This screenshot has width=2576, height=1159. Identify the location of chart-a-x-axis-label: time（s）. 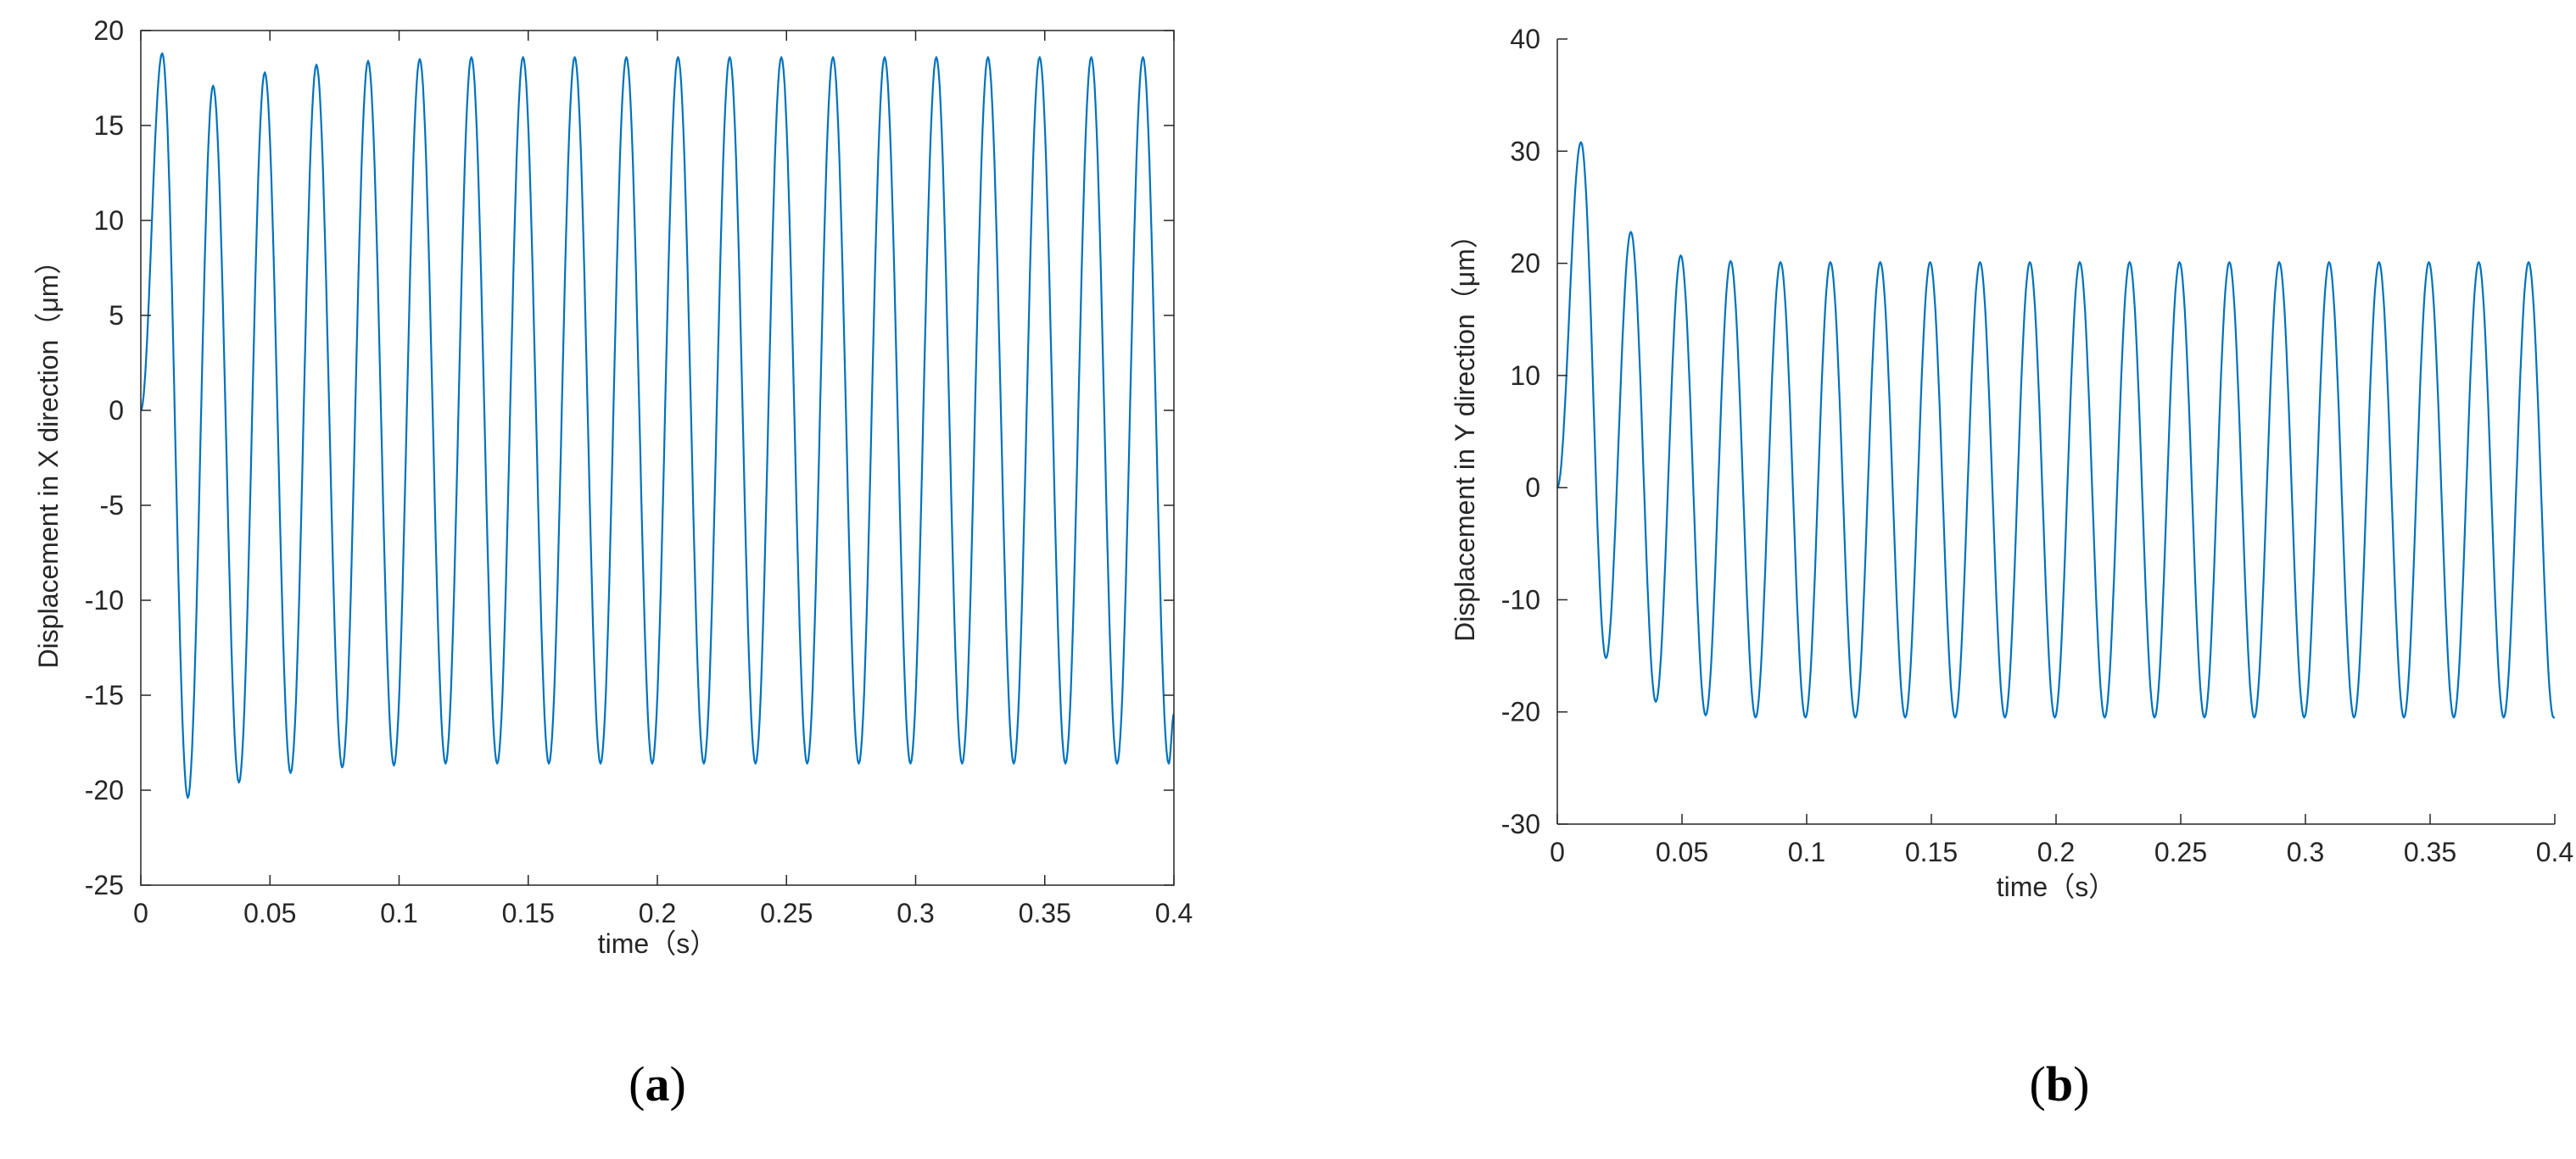
(657, 943).